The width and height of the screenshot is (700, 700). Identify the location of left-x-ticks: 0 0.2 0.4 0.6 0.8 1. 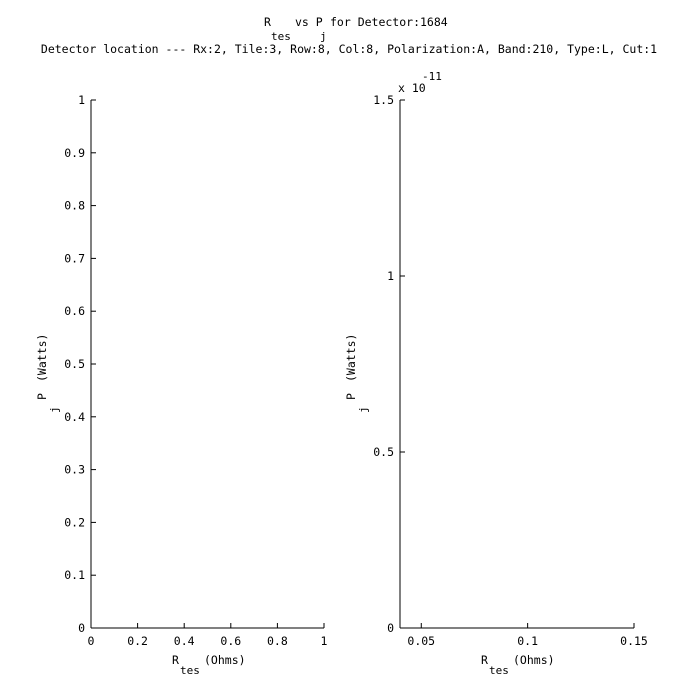
(208, 635).